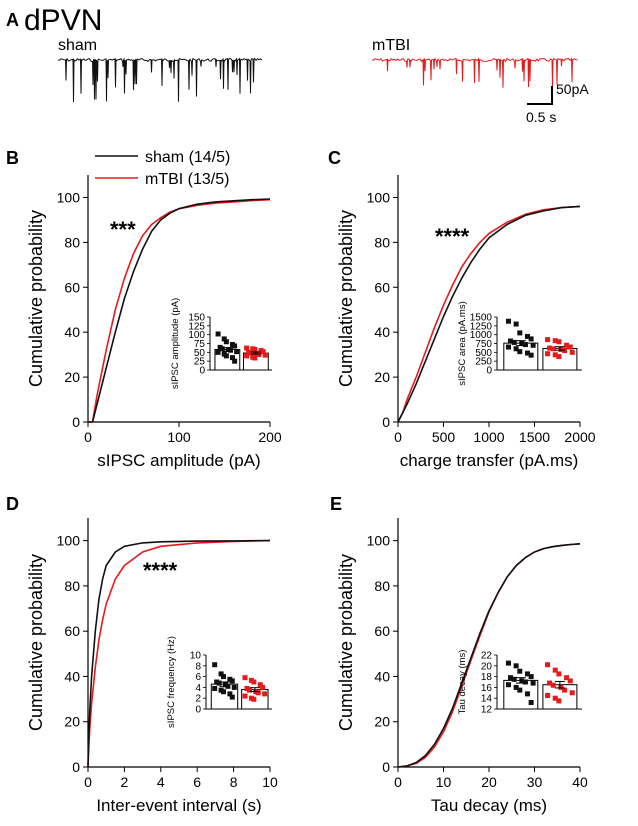 The height and width of the screenshot is (826, 638). I want to click on inset-y-tick-label: 75, so click(200, 344).